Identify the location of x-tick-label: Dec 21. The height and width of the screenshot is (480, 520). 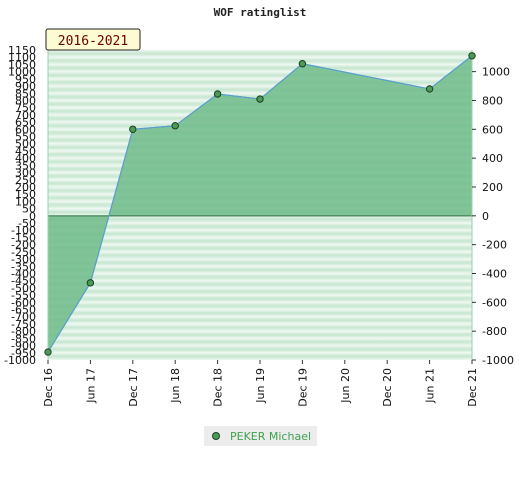
(472, 387).